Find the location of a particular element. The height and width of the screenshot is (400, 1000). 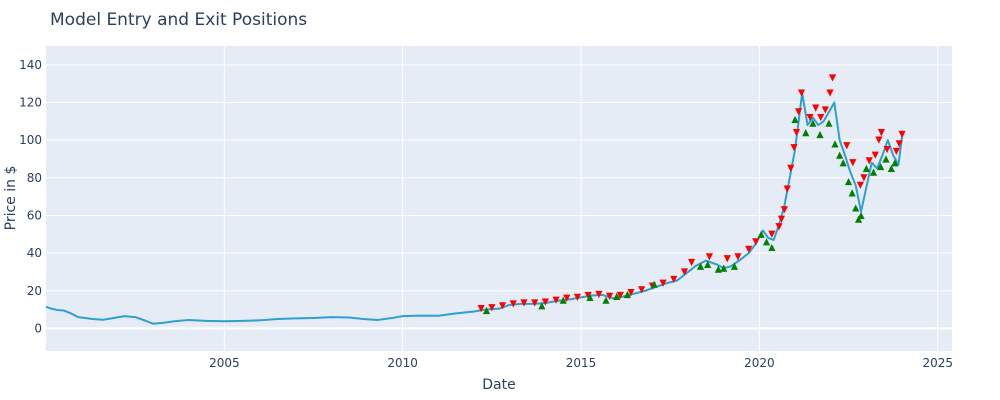

y-tick-label: 40 is located at coordinates (34, 253).